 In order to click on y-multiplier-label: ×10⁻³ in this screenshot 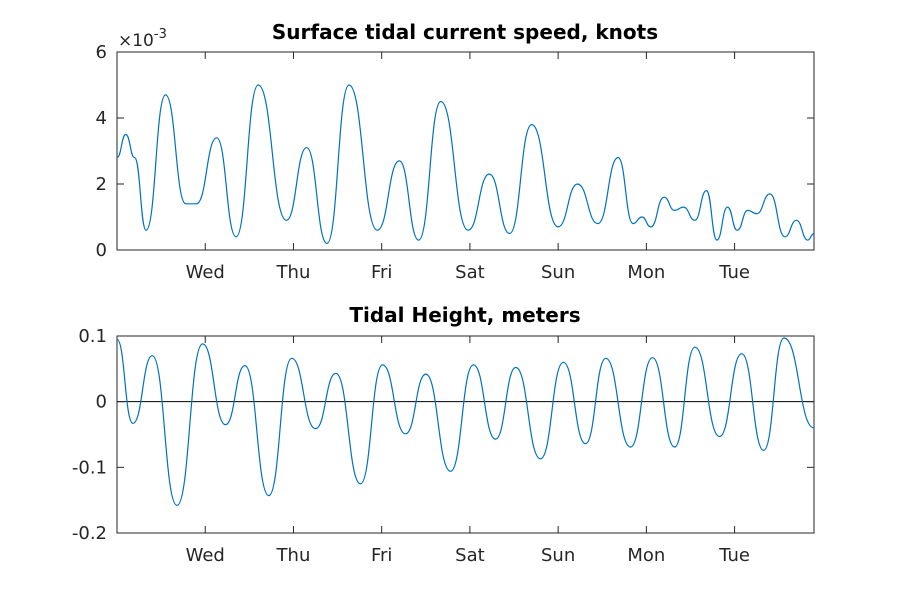, I will do `click(142, 39)`.